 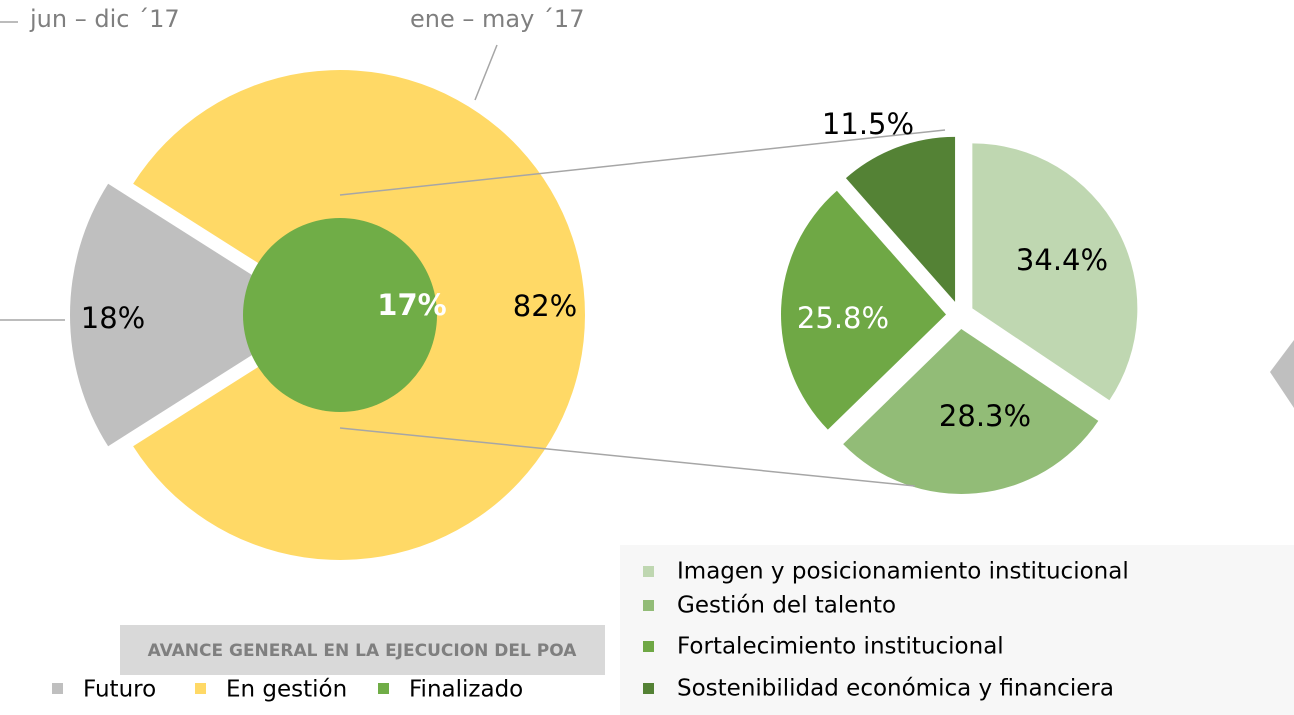 What do you see at coordinates (868, 124) in the screenshot?
I see `data-label: 11.5%` at bounding box center [868, 124].